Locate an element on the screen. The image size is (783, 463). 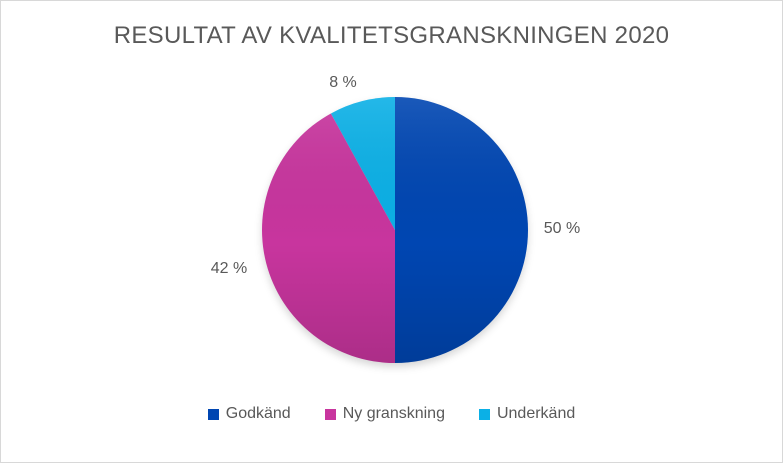
legend-item-underkand: Underkänd is located at coordinates (527, 414).